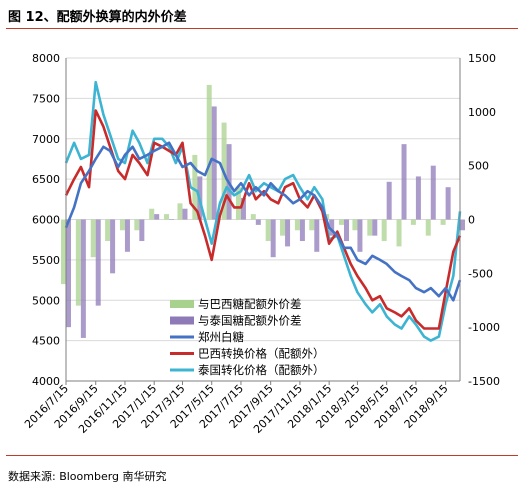  What do you see at coordinates (471, 220) in the screenshot?
I see `y-right-tick-label: 0` at bounding box center [471, 220].